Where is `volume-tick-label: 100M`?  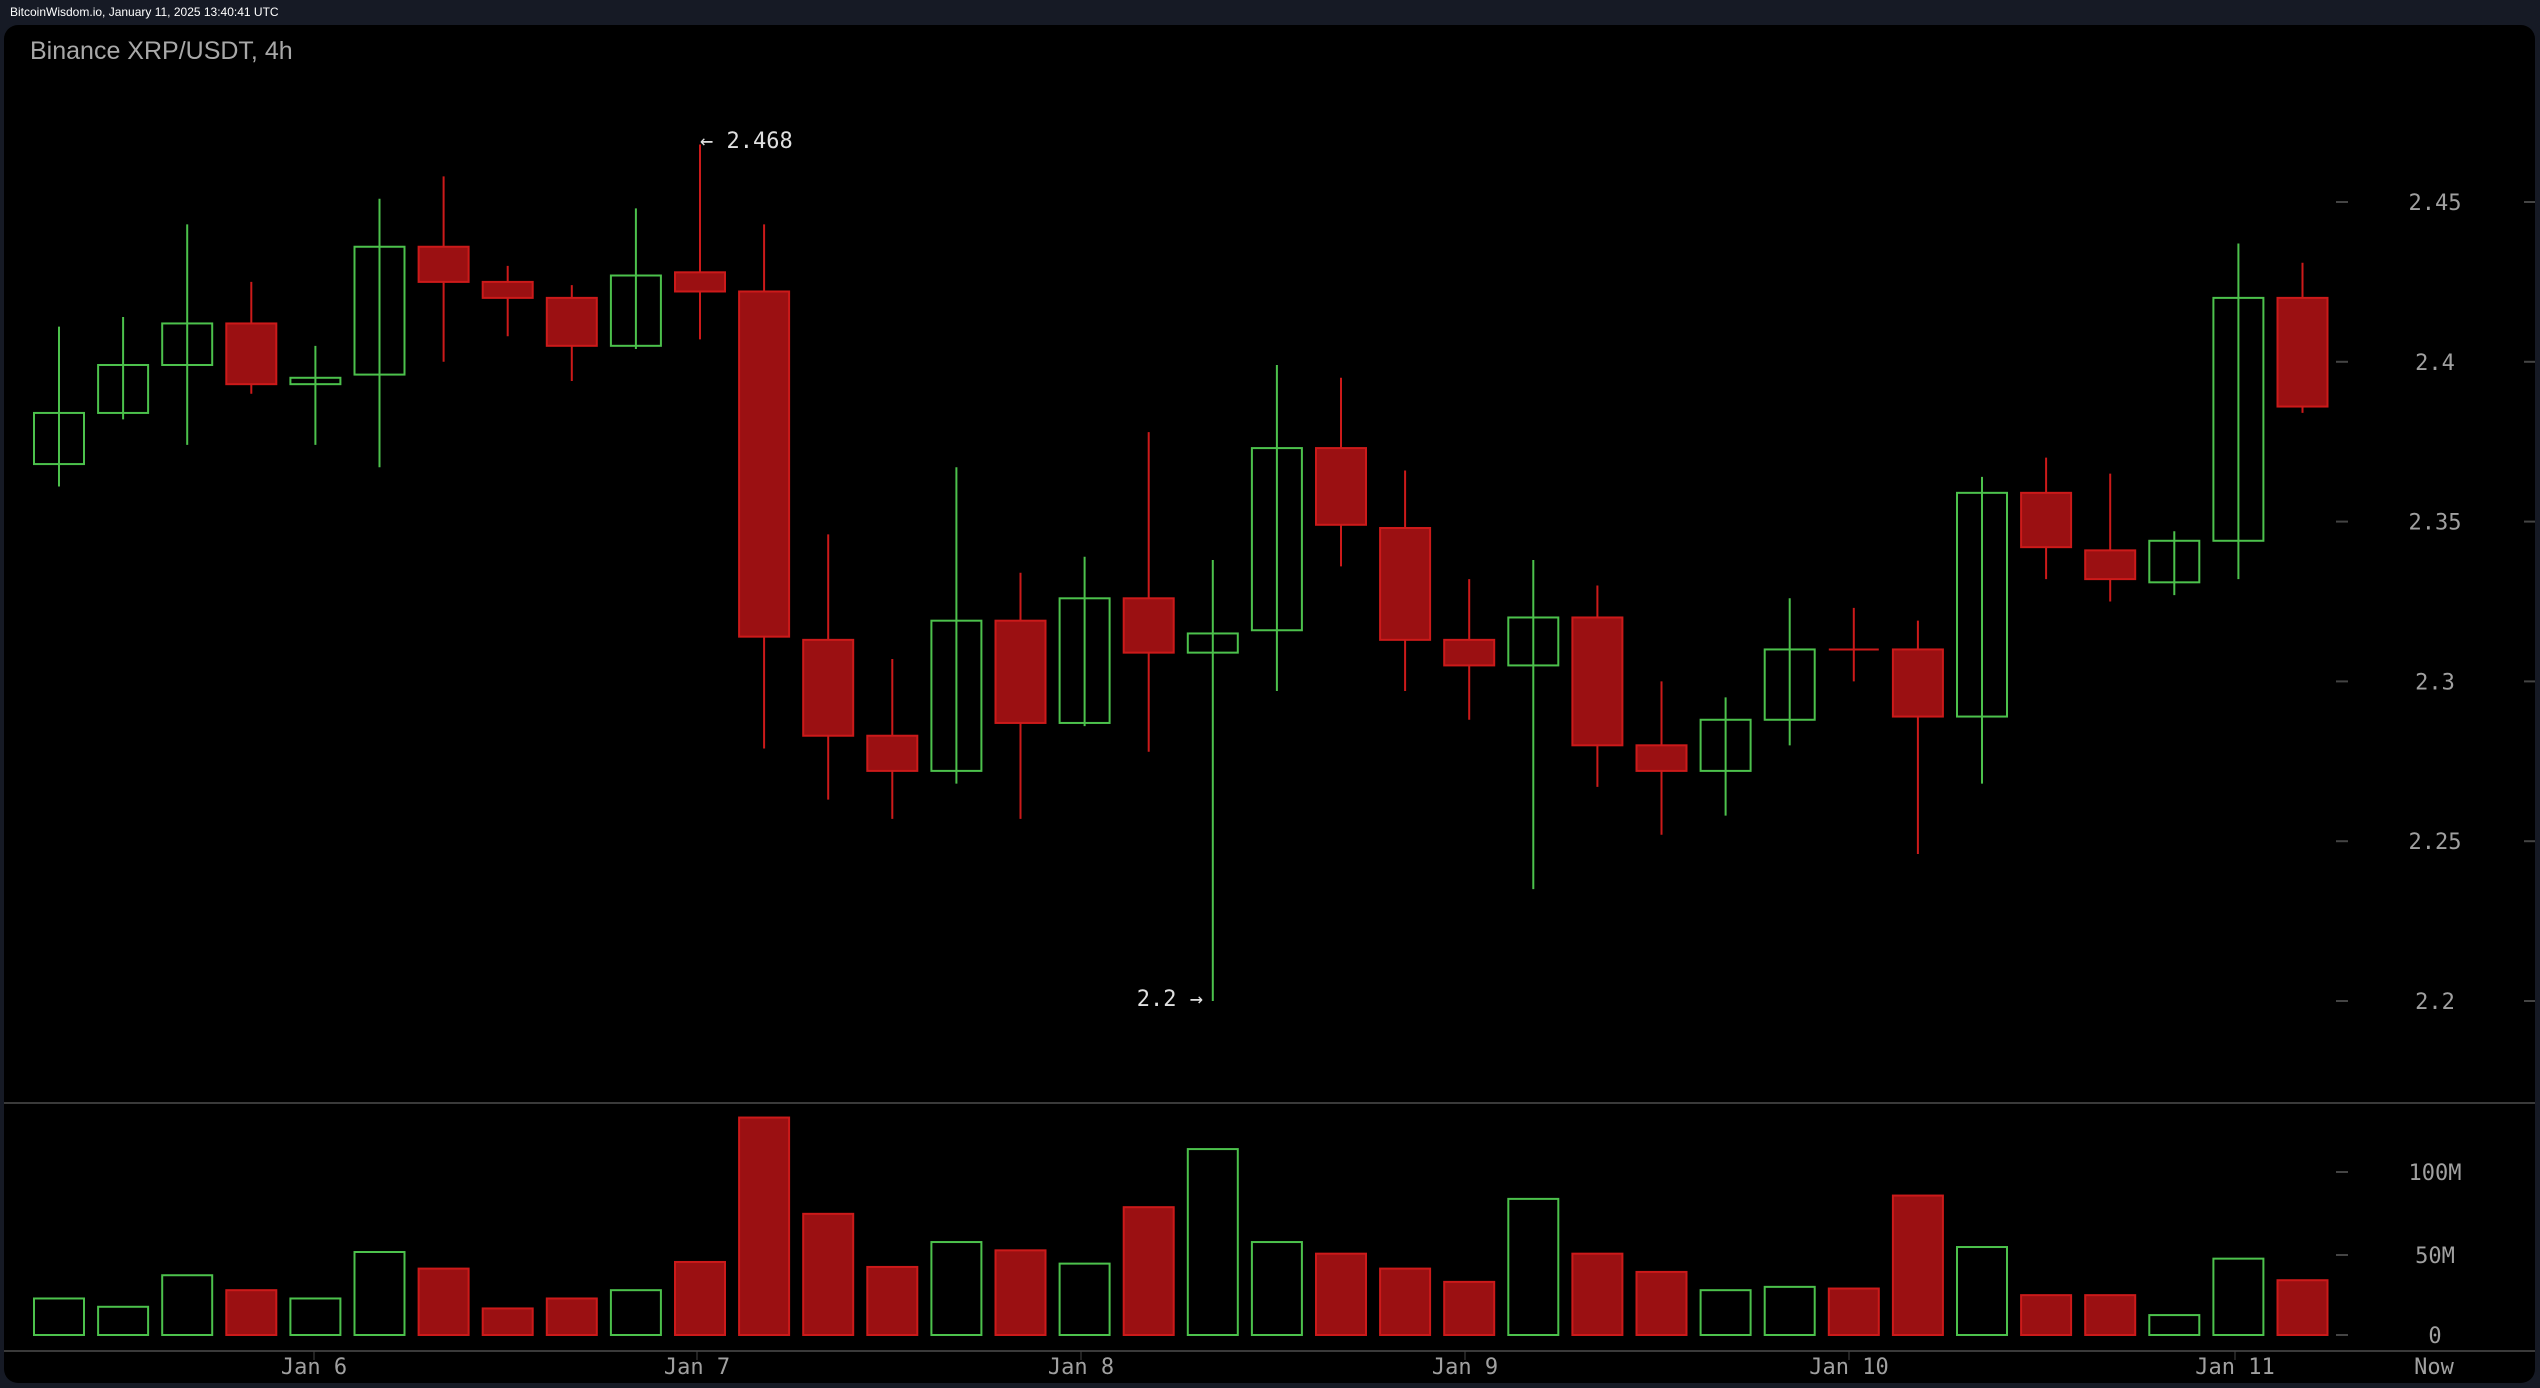
volume-tick-label: 100M is located at coordinates (2435, 1173).